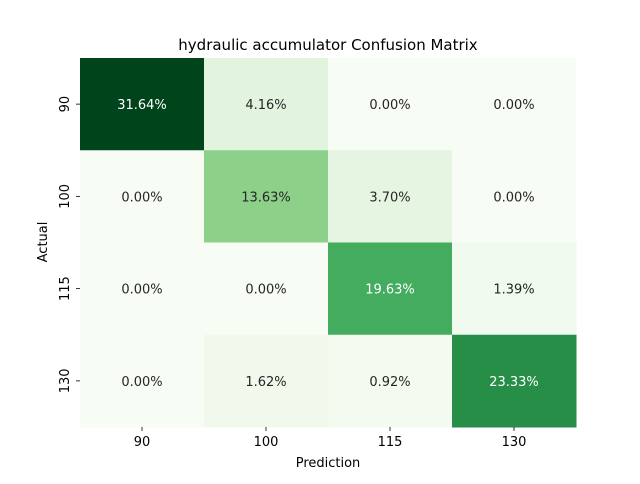 This screenshot has height=484, width=640. I want to click on cell-value-label: 31.64%, so click(142, 105).